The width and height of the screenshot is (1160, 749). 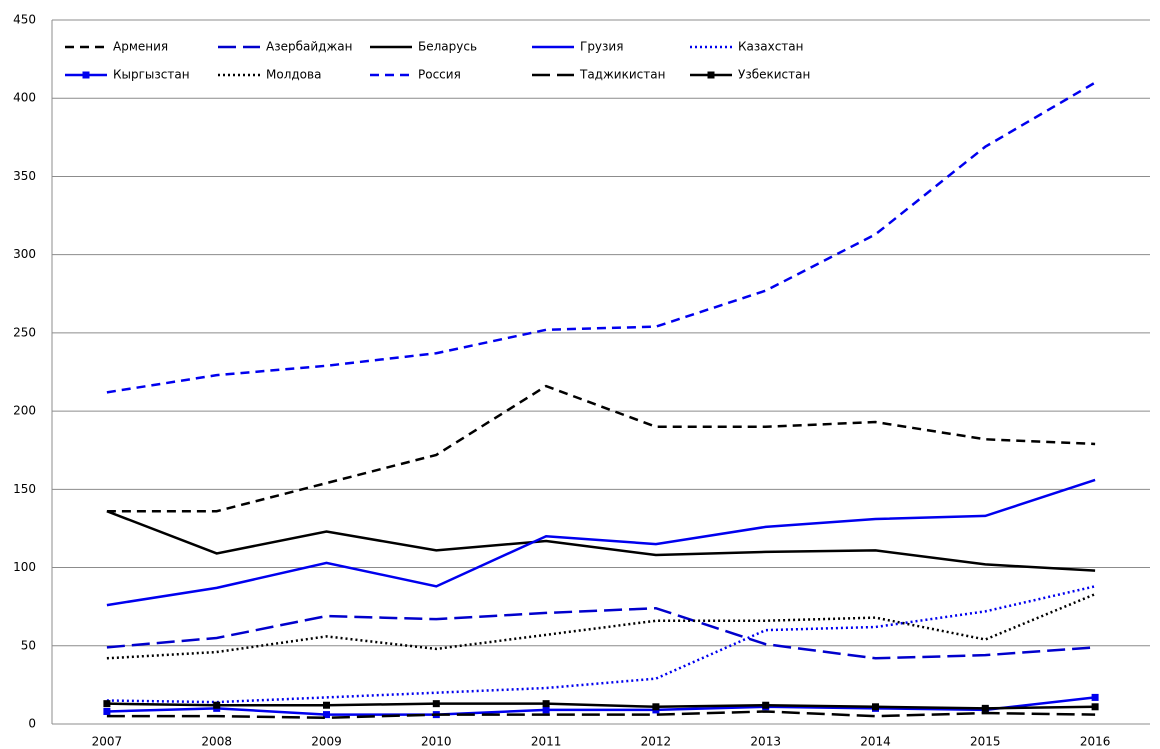 I want to click on y-tick-label: 150, so click(x=24, y=489).